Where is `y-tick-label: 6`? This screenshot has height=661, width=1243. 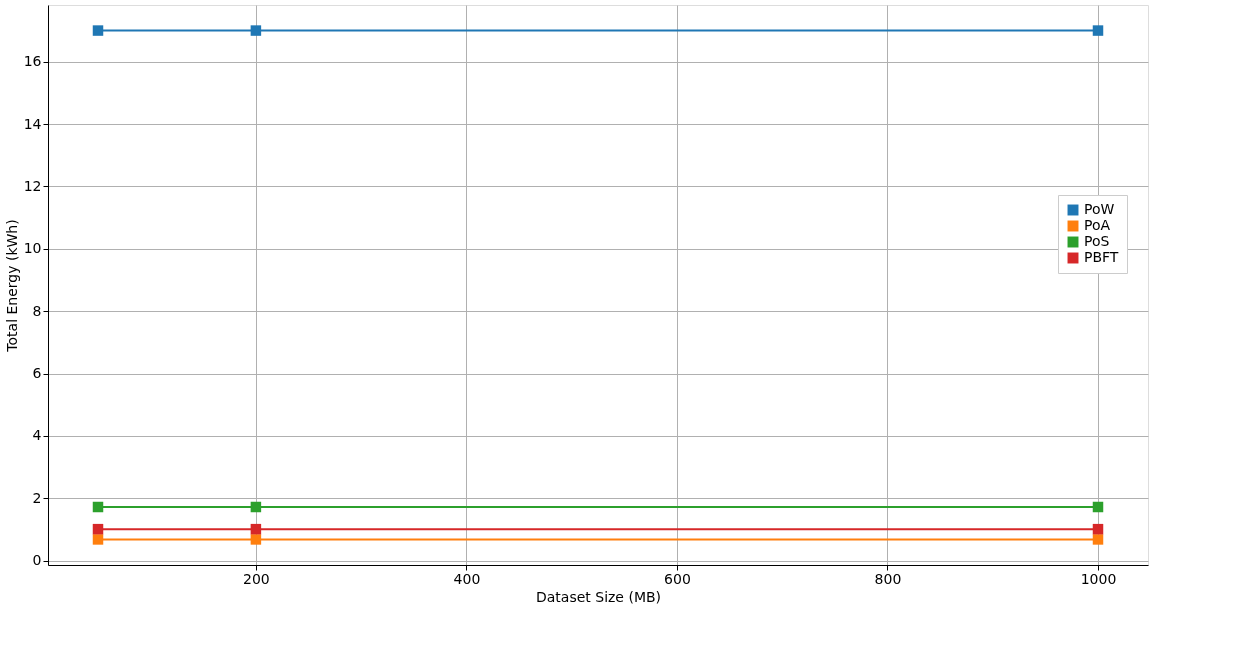 y-tick-label: 6 is located at coordinates (37, 373).